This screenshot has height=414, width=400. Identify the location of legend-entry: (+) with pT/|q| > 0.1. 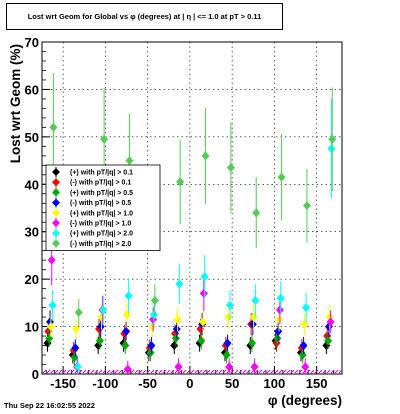
(101, 173).